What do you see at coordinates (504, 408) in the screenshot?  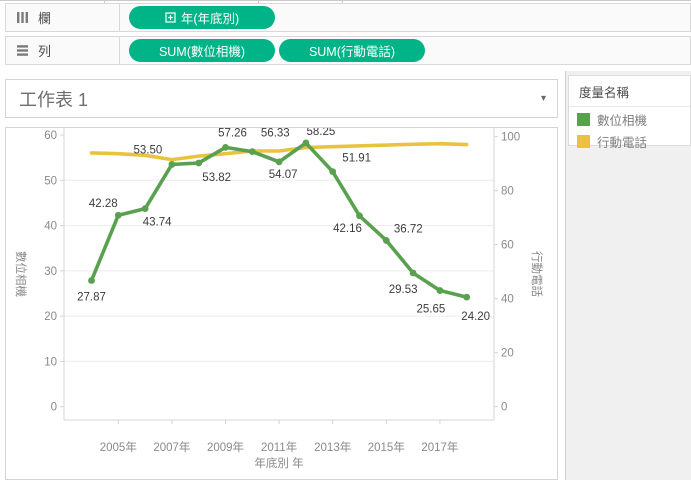 I see `right-tick-label: 0` at bounding box center [504, 408].